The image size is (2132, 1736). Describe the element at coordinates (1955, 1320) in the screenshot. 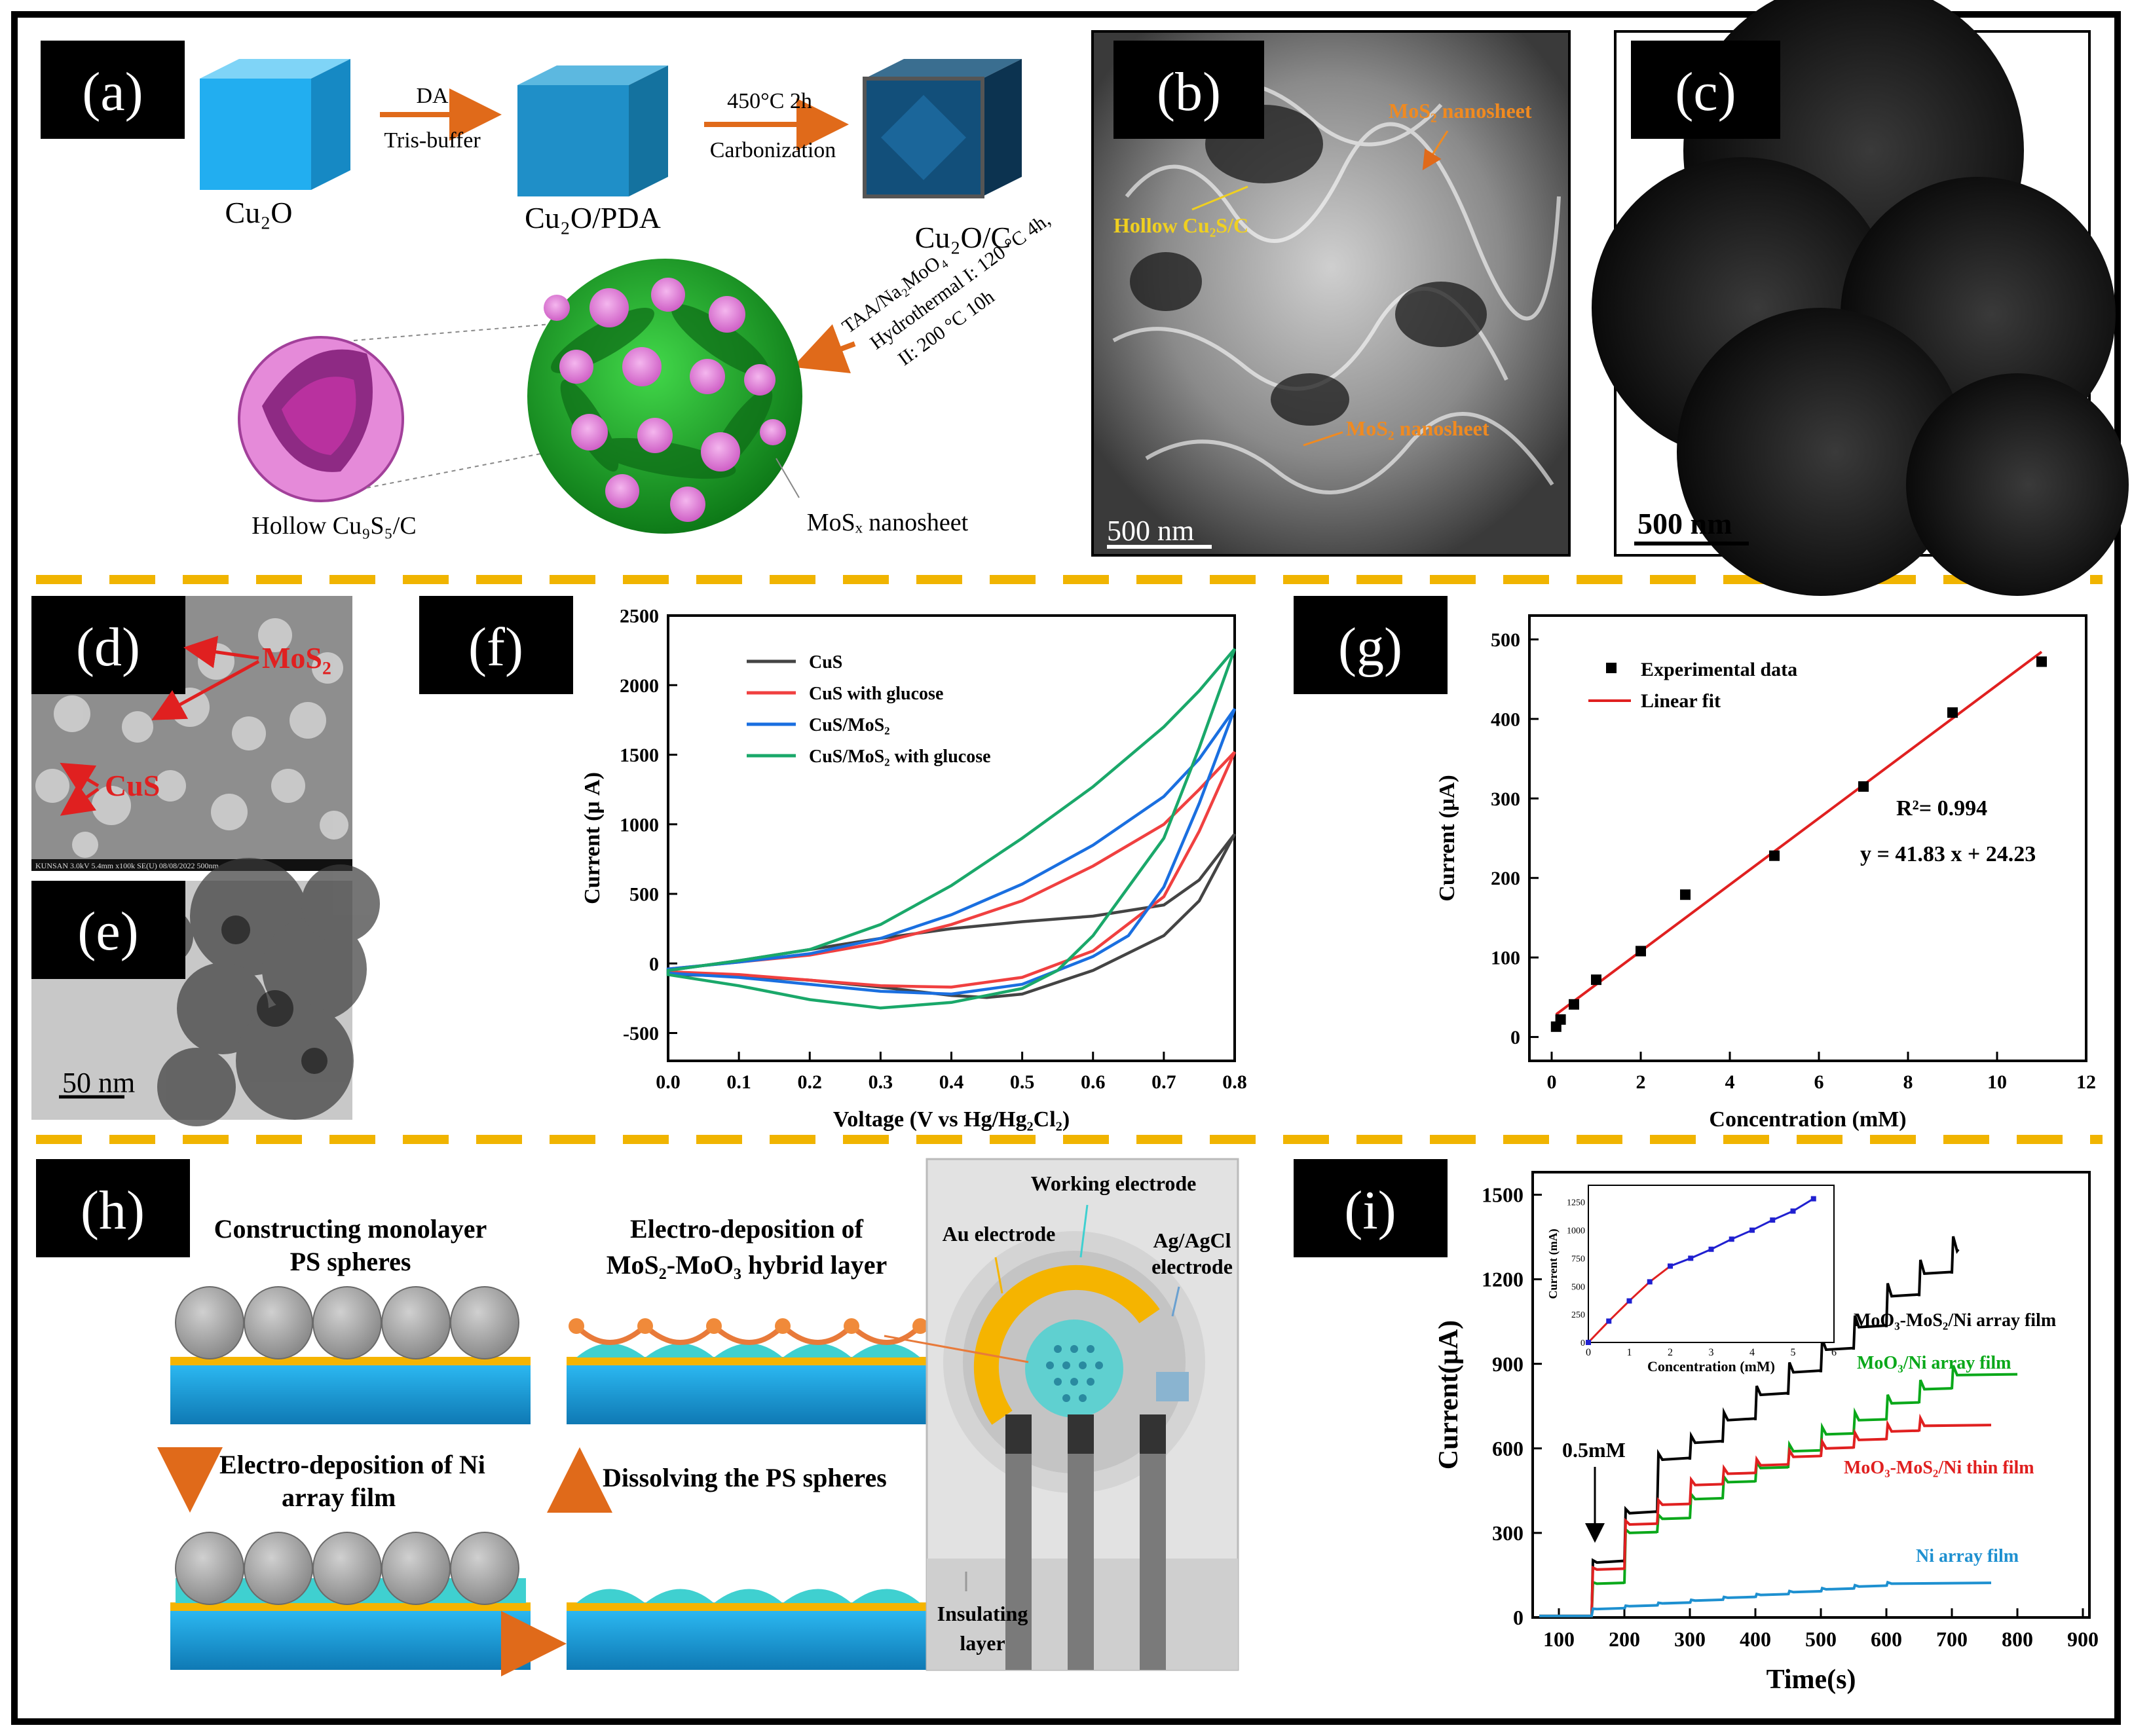

I see `series-label-0: MoO₃-MoS₂/Ni array film` at that location.